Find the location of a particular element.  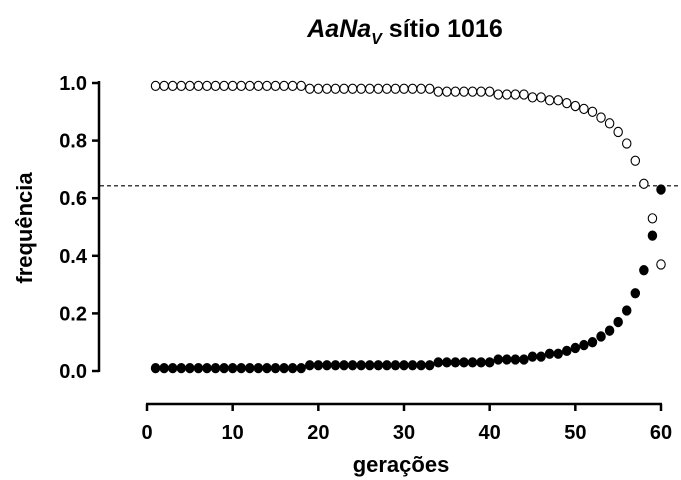

x-tick-label: 0 is located at coordinates (146, 433).